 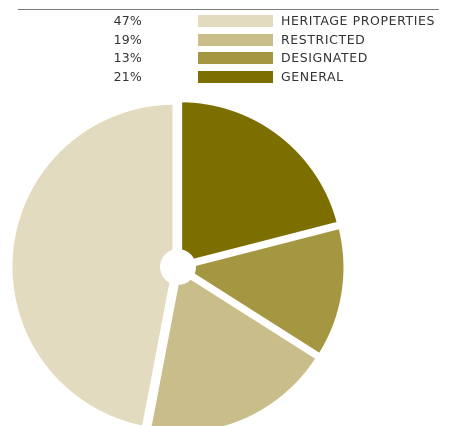 I want to click on legend-row-designated: 13% DESIGNATED, so click(x=227, y=58).